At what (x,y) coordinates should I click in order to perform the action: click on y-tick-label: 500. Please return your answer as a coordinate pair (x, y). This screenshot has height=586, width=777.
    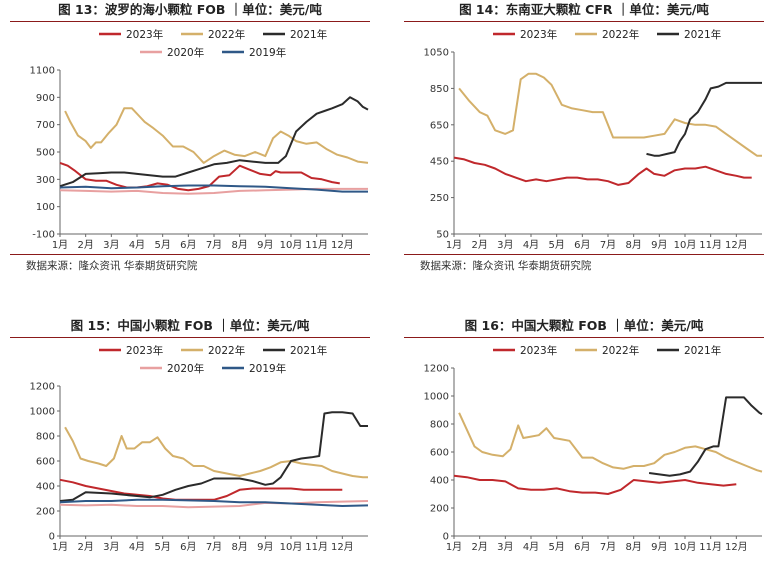
    Looking at the image, I should click on (45, 153).